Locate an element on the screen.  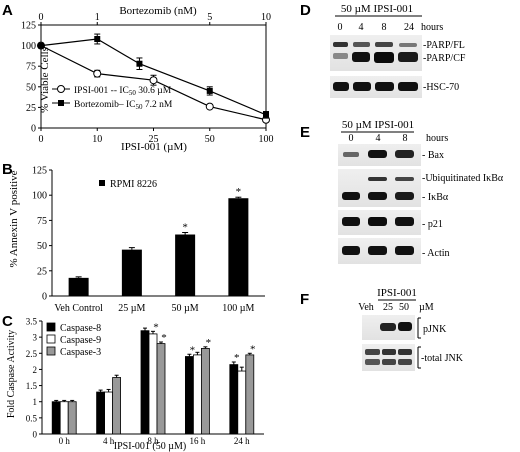
blot-f-lane-1: 25 is located at coordinates (388, 307).